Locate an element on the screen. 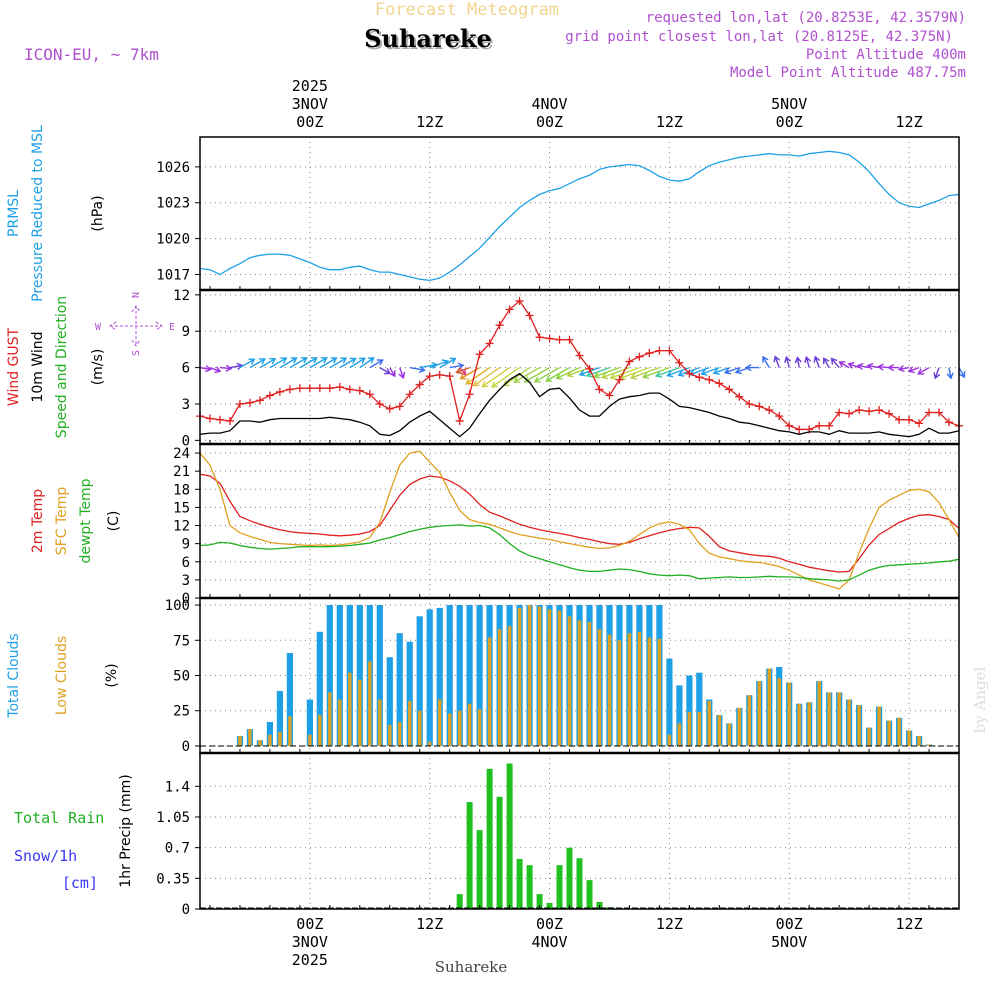 This screenshot has width=1000, height=1000. y-axis-label: 1hr Precip (mm) is located at coordinates (126, 830).